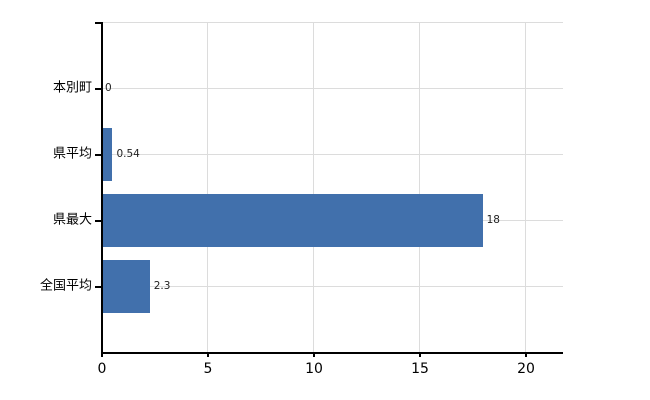 This screenshot has height=400, width=650. I want to click on x-tick-label: 0, so click(102, 369).